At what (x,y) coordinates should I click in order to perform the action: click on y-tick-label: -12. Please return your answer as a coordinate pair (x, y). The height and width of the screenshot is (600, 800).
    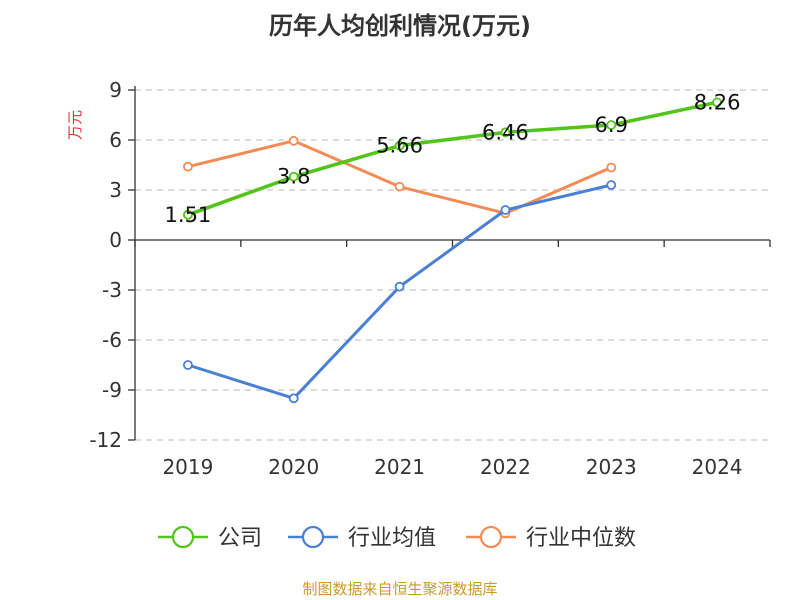
    Looking at the image, I should click on (105, 440).